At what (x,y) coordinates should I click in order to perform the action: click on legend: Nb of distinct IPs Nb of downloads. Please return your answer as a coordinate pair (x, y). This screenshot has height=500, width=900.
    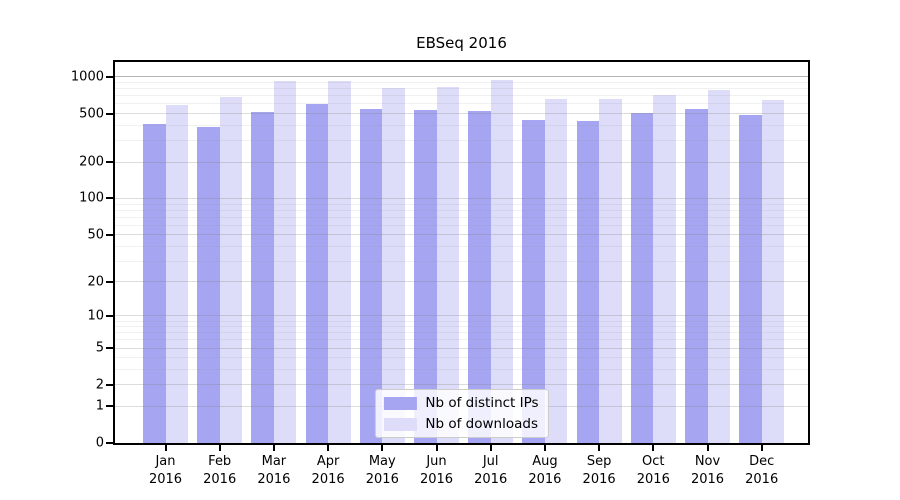
    Looking at the image, I should click on (461, 413).